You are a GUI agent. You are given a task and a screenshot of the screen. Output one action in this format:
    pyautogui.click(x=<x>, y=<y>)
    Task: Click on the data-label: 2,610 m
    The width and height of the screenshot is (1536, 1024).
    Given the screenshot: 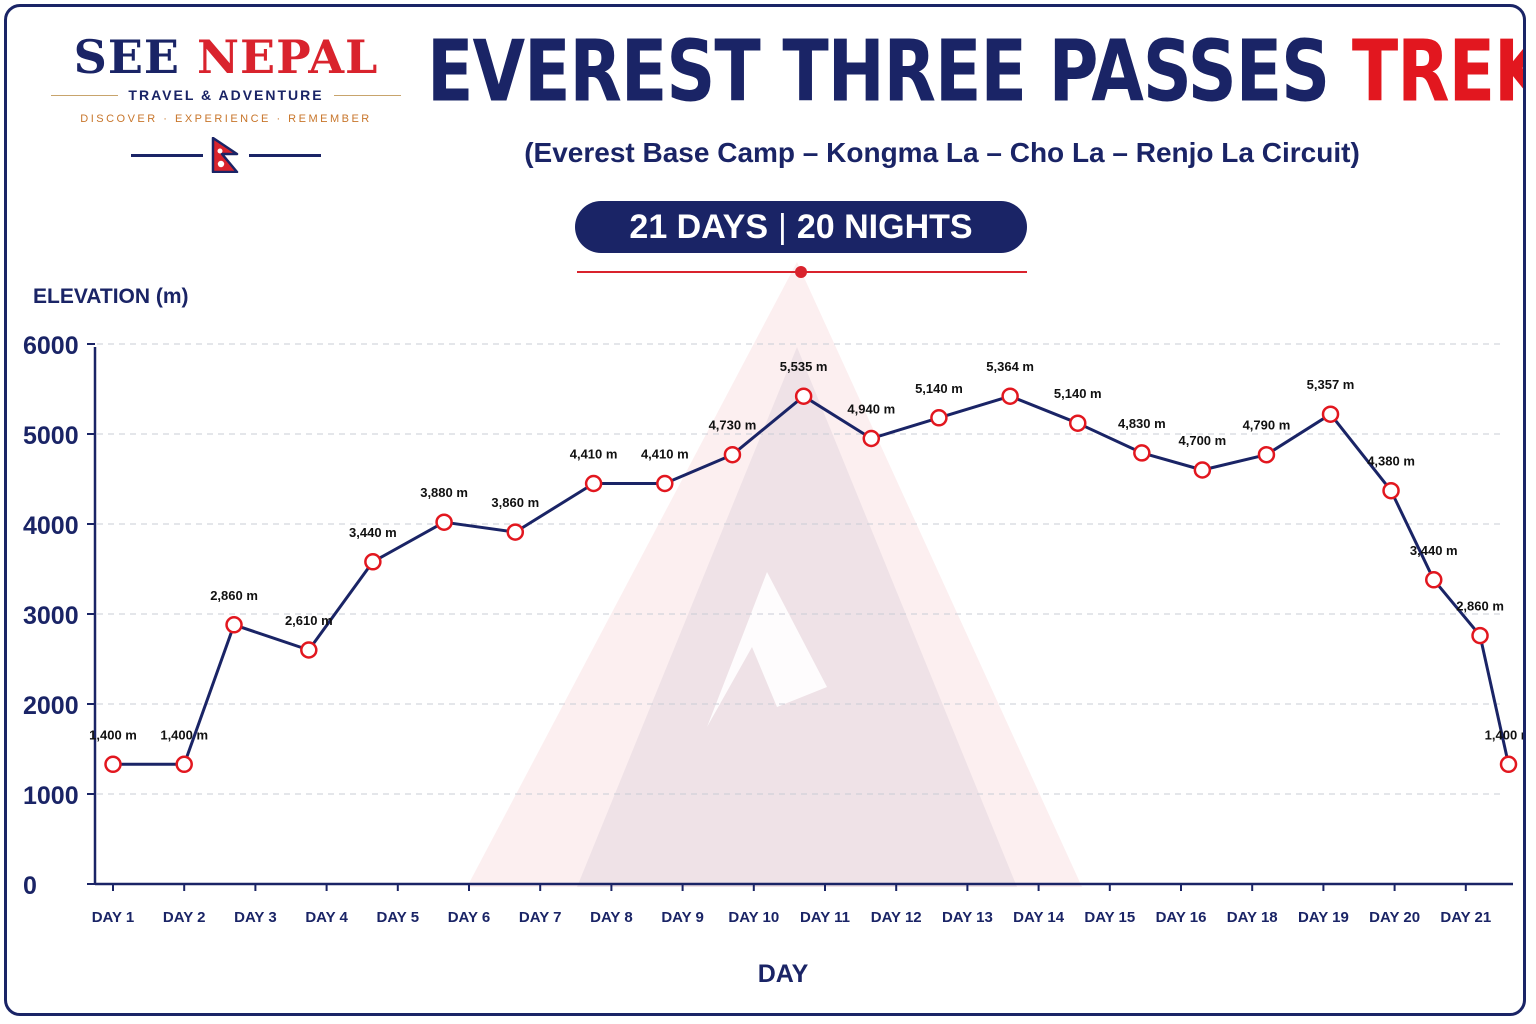 What is the action you would take?
    pyautogui.click(x=309, y=620)
    